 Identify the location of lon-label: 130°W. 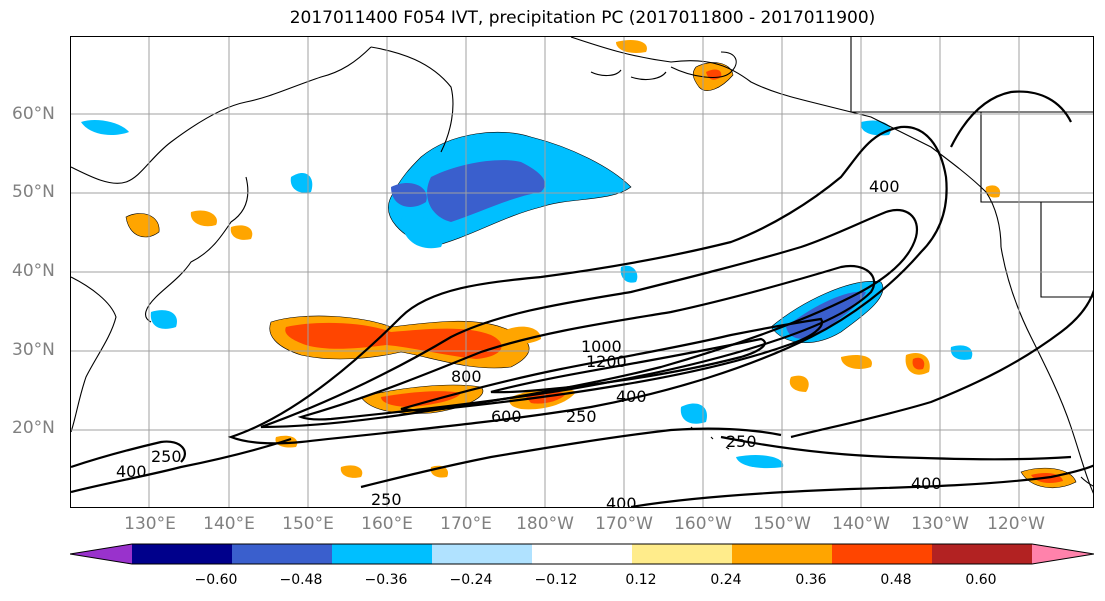
(940, 524).